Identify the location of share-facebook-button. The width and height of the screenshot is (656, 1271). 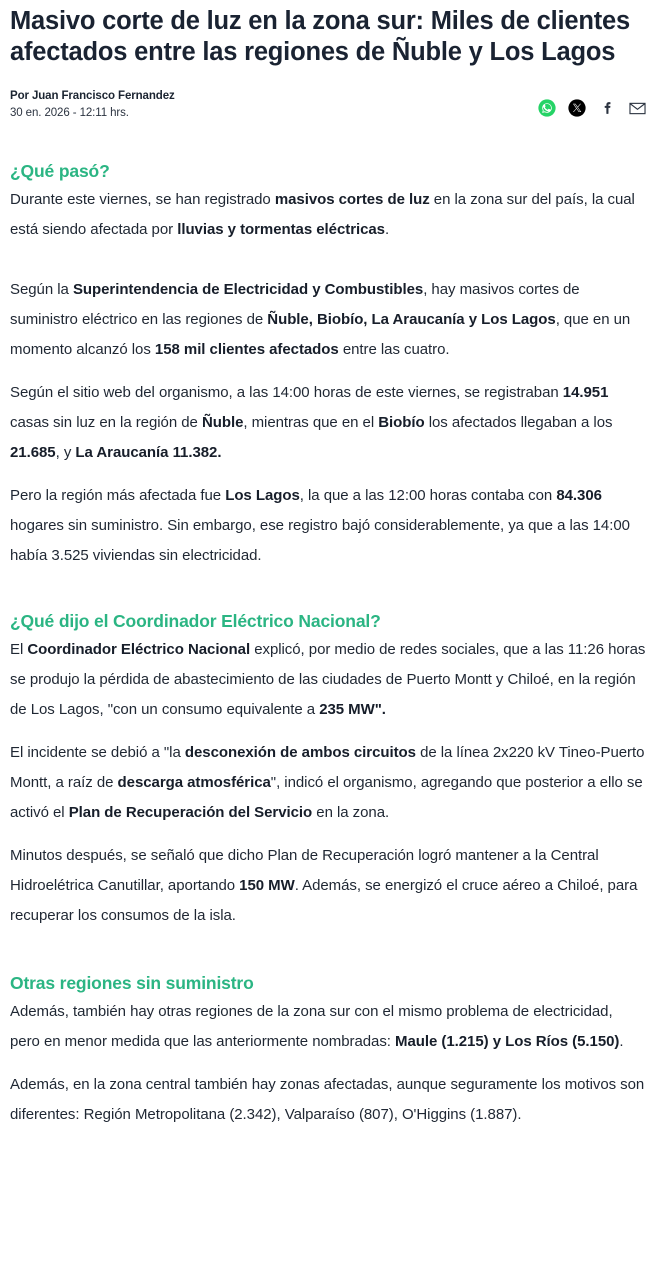
(607, 108).